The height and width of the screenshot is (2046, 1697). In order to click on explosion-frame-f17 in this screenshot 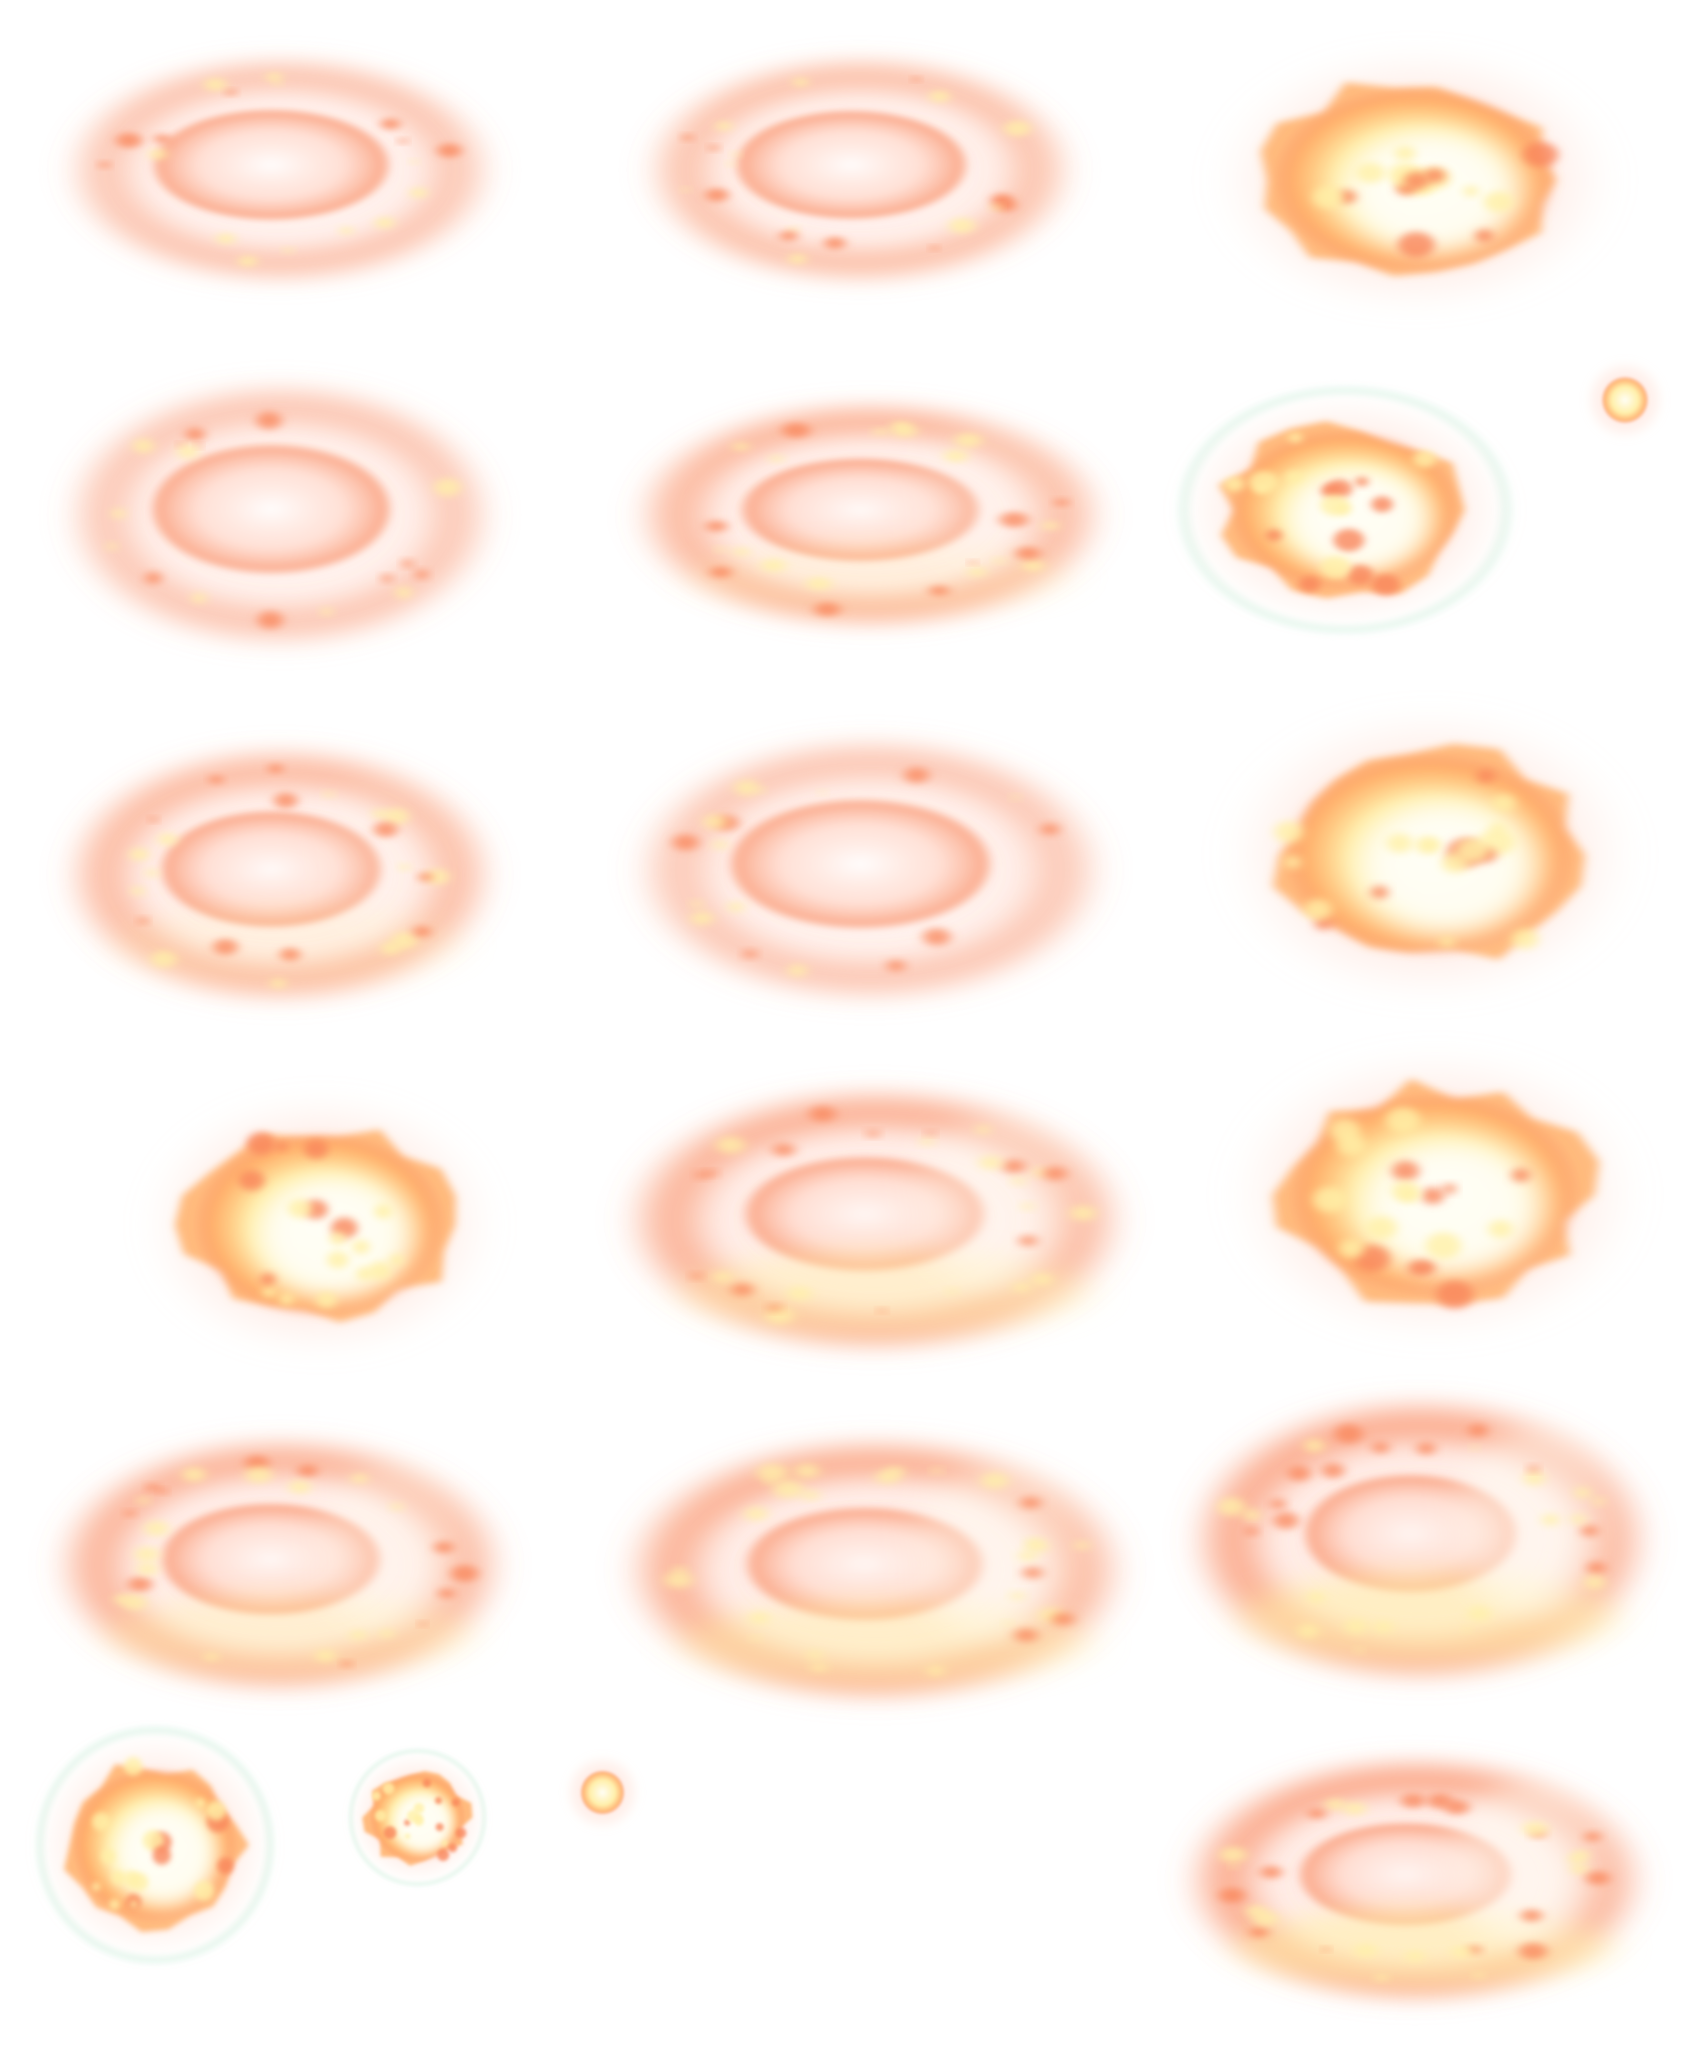, I will do `click(155, 1845)`.